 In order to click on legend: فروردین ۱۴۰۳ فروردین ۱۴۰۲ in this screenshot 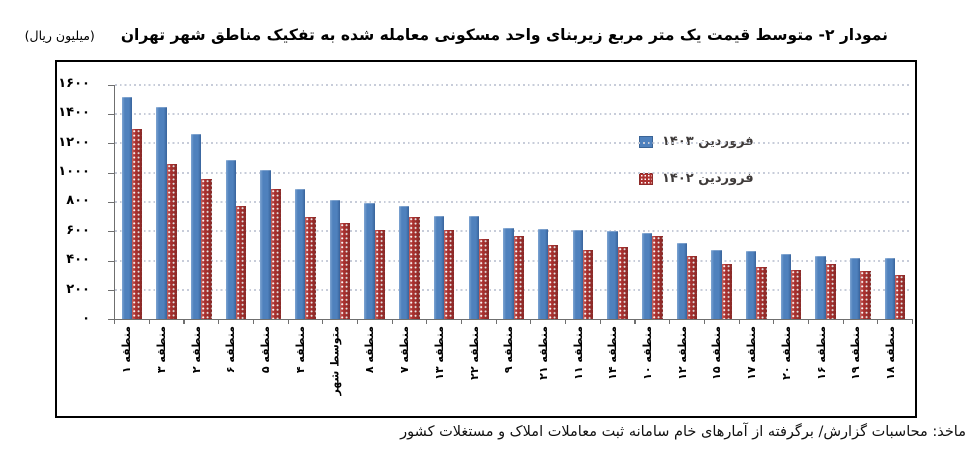, I will do `click(696, 160)`.